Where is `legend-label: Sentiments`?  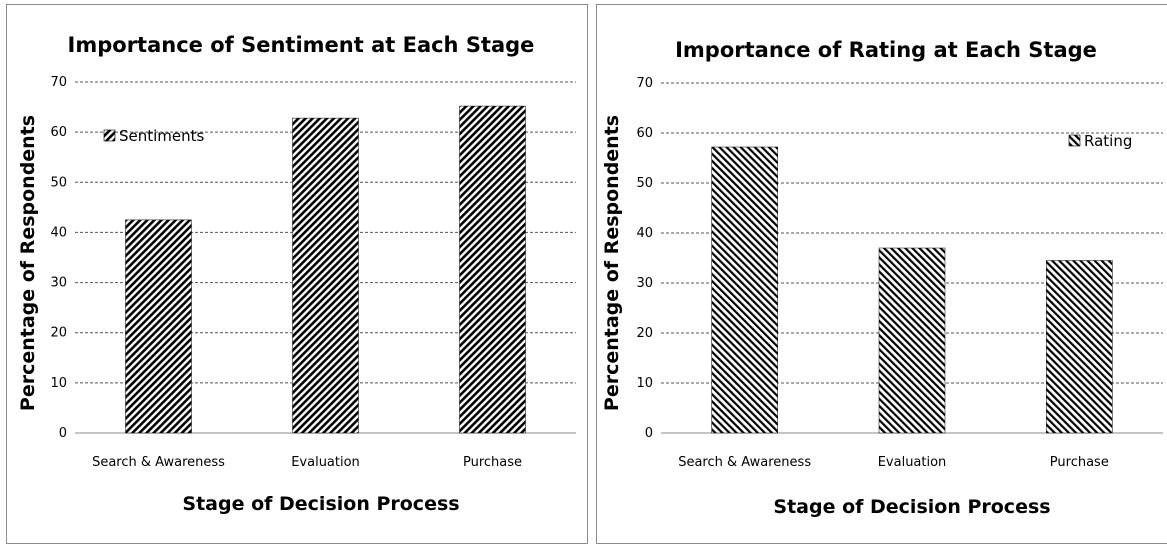 legend-label: Sentiments is located at coordinates (162, 136).